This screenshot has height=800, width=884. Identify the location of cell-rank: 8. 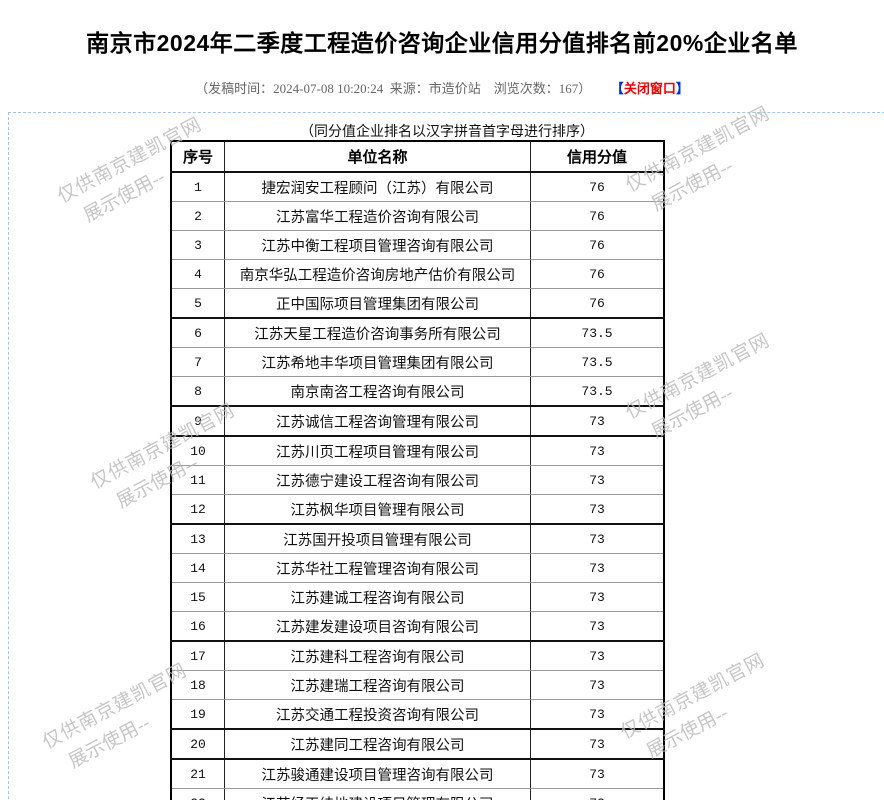
(197, 391).